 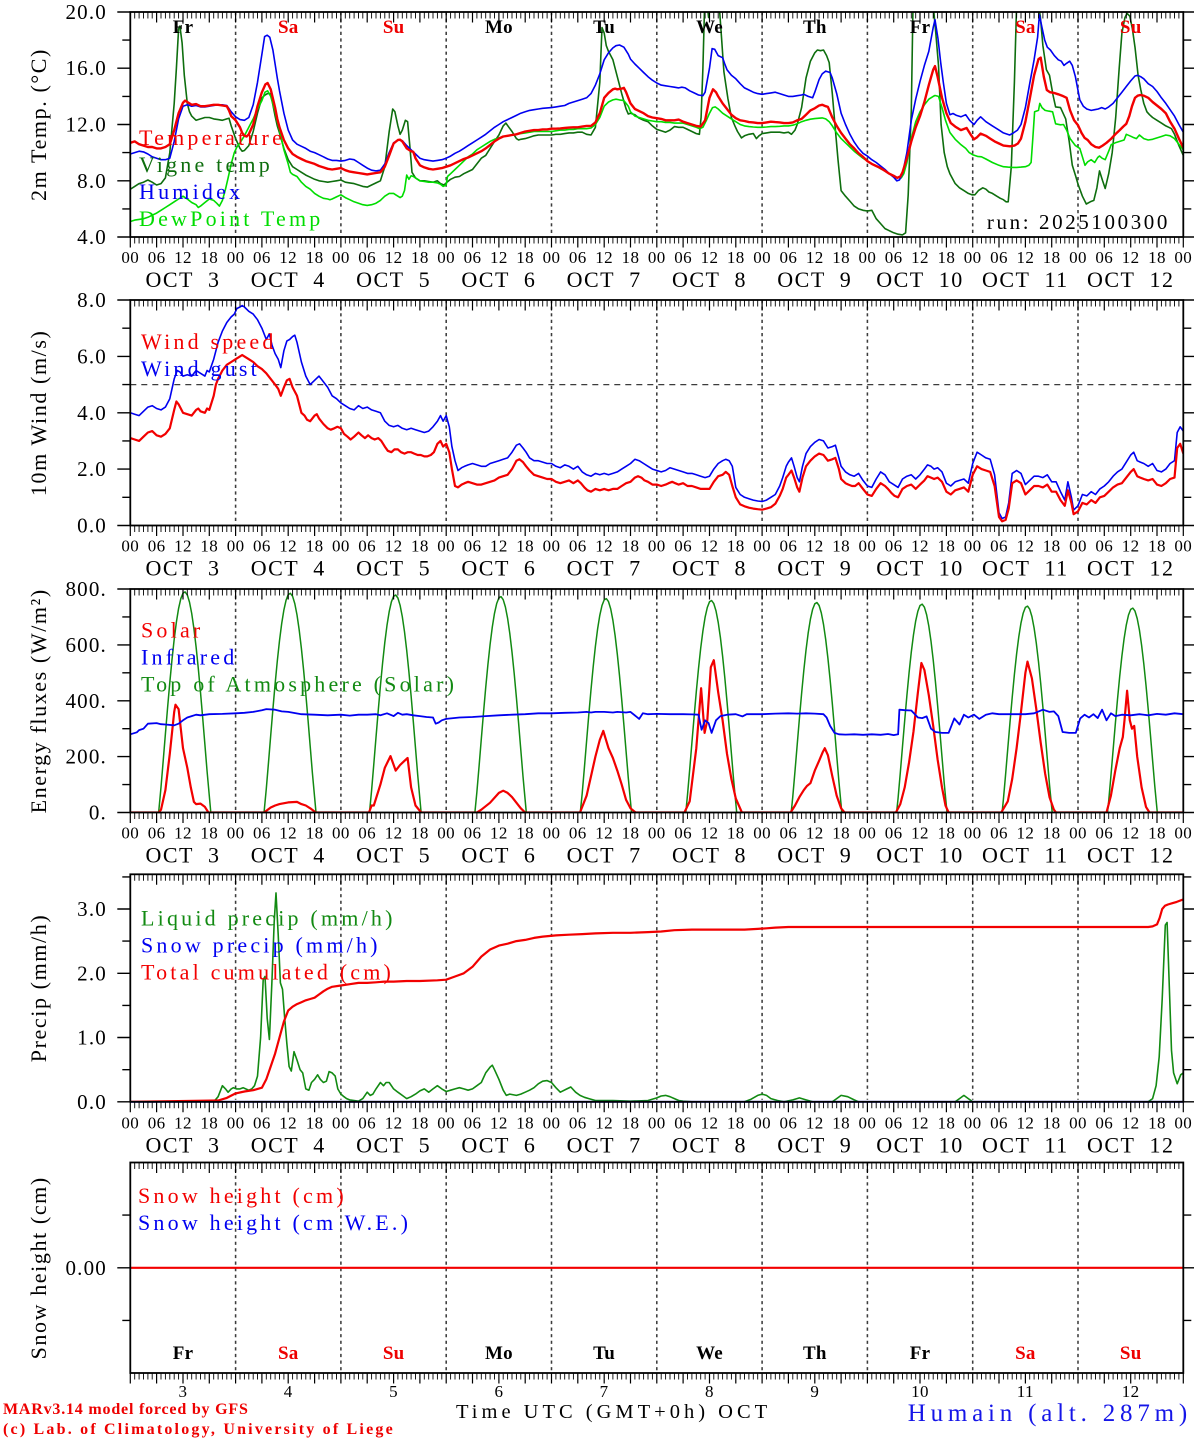 I want to click on svg-text: 3.0, so click(x=92, y=909).